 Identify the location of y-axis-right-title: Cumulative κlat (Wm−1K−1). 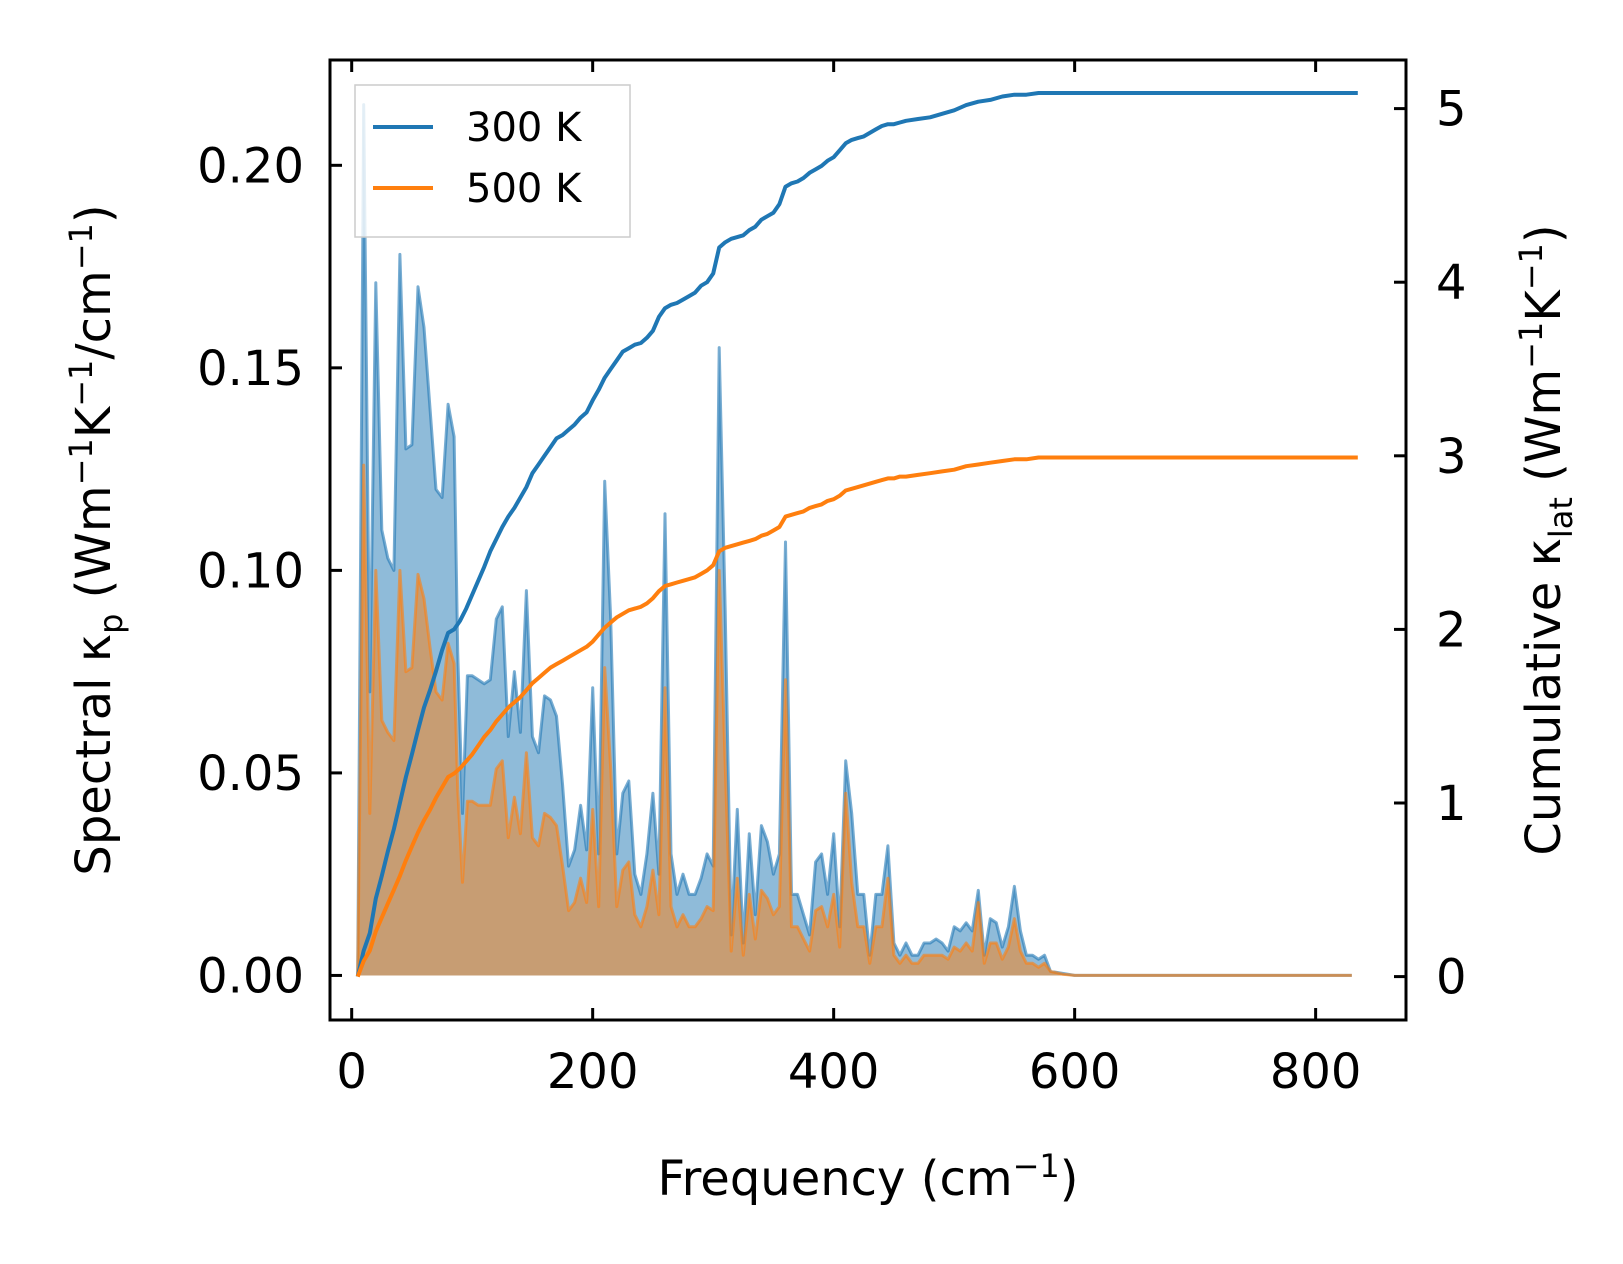
(1546, 539).